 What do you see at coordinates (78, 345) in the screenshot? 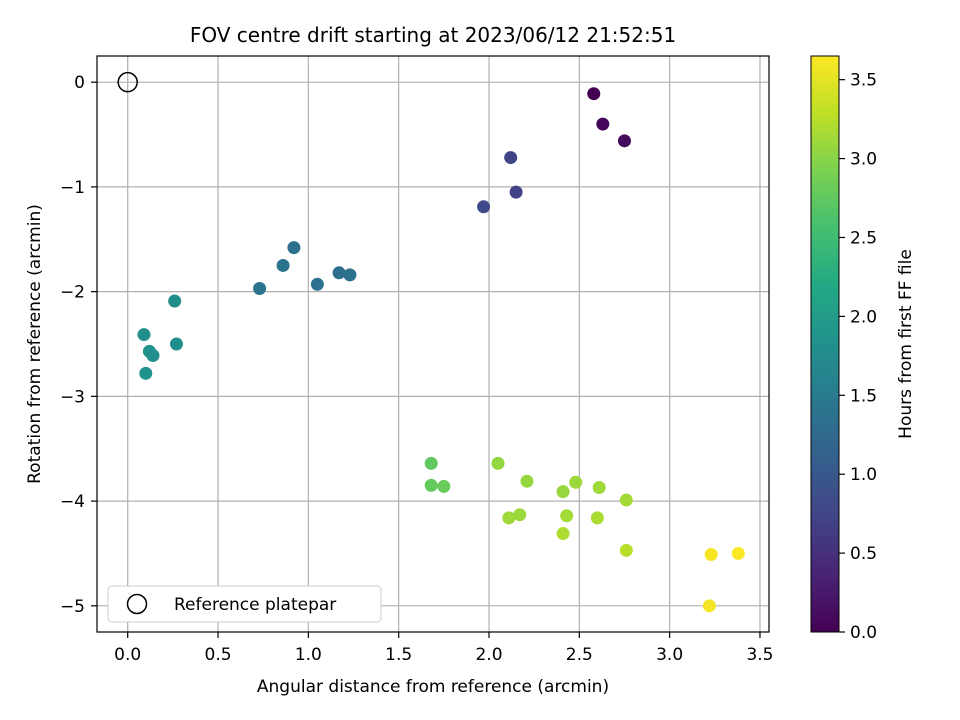
I see `y-axis-ticks: 0 −1 −2 −3 −4 −5` at bounding box center [78, 345].